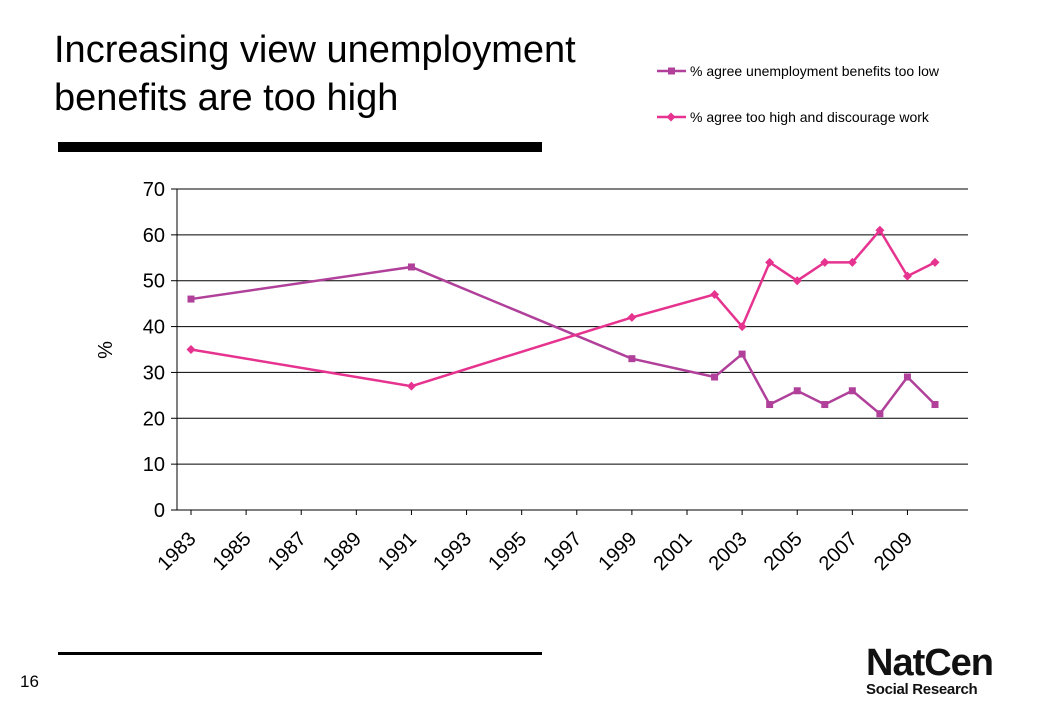  I want to click on y-tick-label: 30, so click(154, 373).